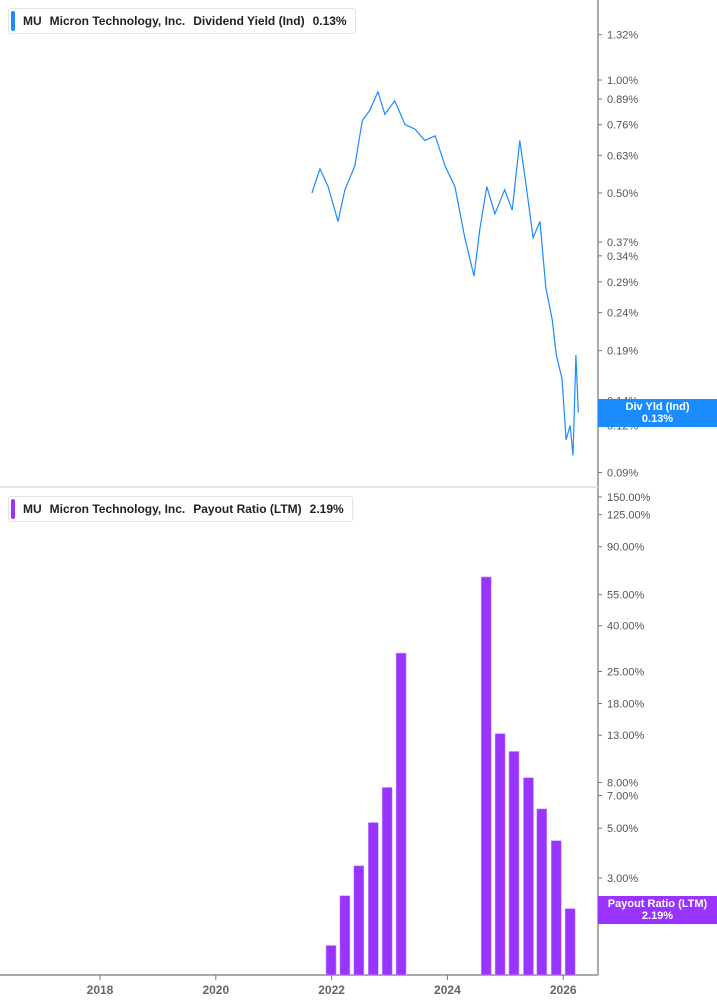 This screenshot has width=717, height=1005. What do you see at coordinates (447, 990) in the screenshot?
I see `x-tick-label: 2024` at bounding box center [447, 990].